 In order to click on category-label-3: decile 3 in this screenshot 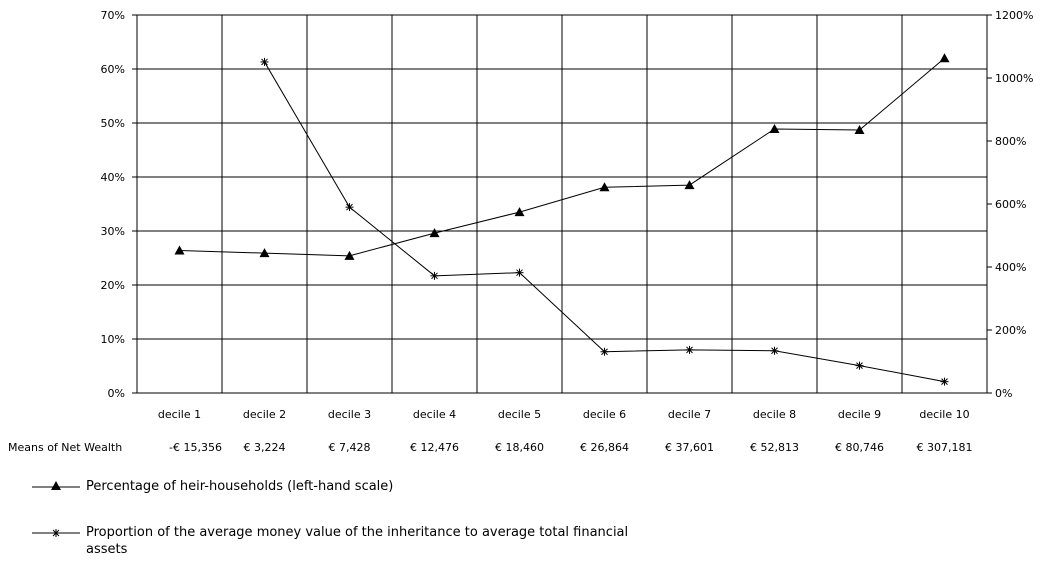, I will do `click(349, 414)`.